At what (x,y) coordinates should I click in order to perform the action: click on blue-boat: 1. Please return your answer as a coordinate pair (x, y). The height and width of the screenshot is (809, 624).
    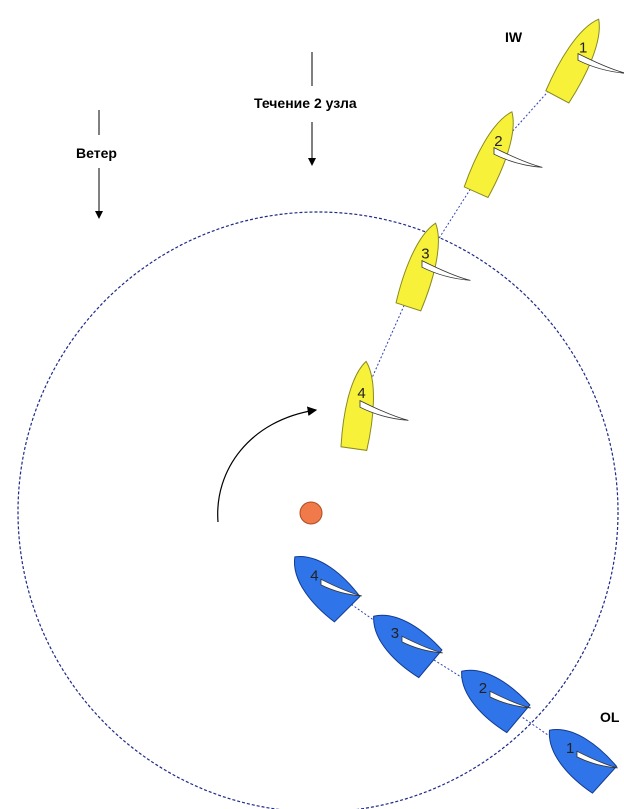
    Looking at the image, I should click on (583, 761).